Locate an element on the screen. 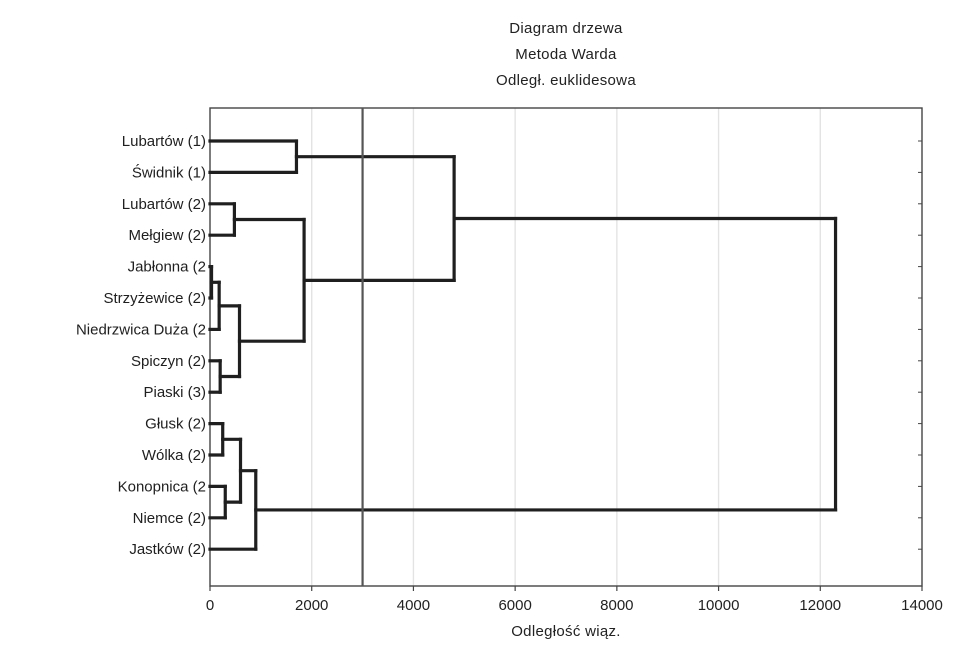 The height and width of the screenshot is (648, 962). leaf-label: Lubartów (2) is located at coordinates (164, 204).